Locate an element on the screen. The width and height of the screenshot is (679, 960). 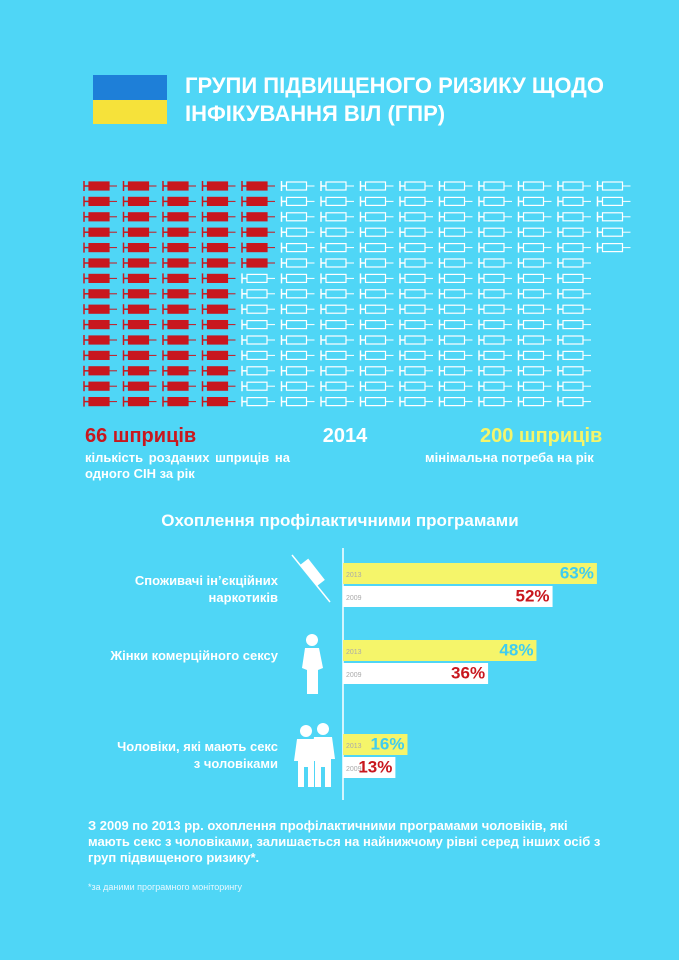
category-label: Чоловіки, які мають секс з чоловіками is located at coordinates (197, 755).